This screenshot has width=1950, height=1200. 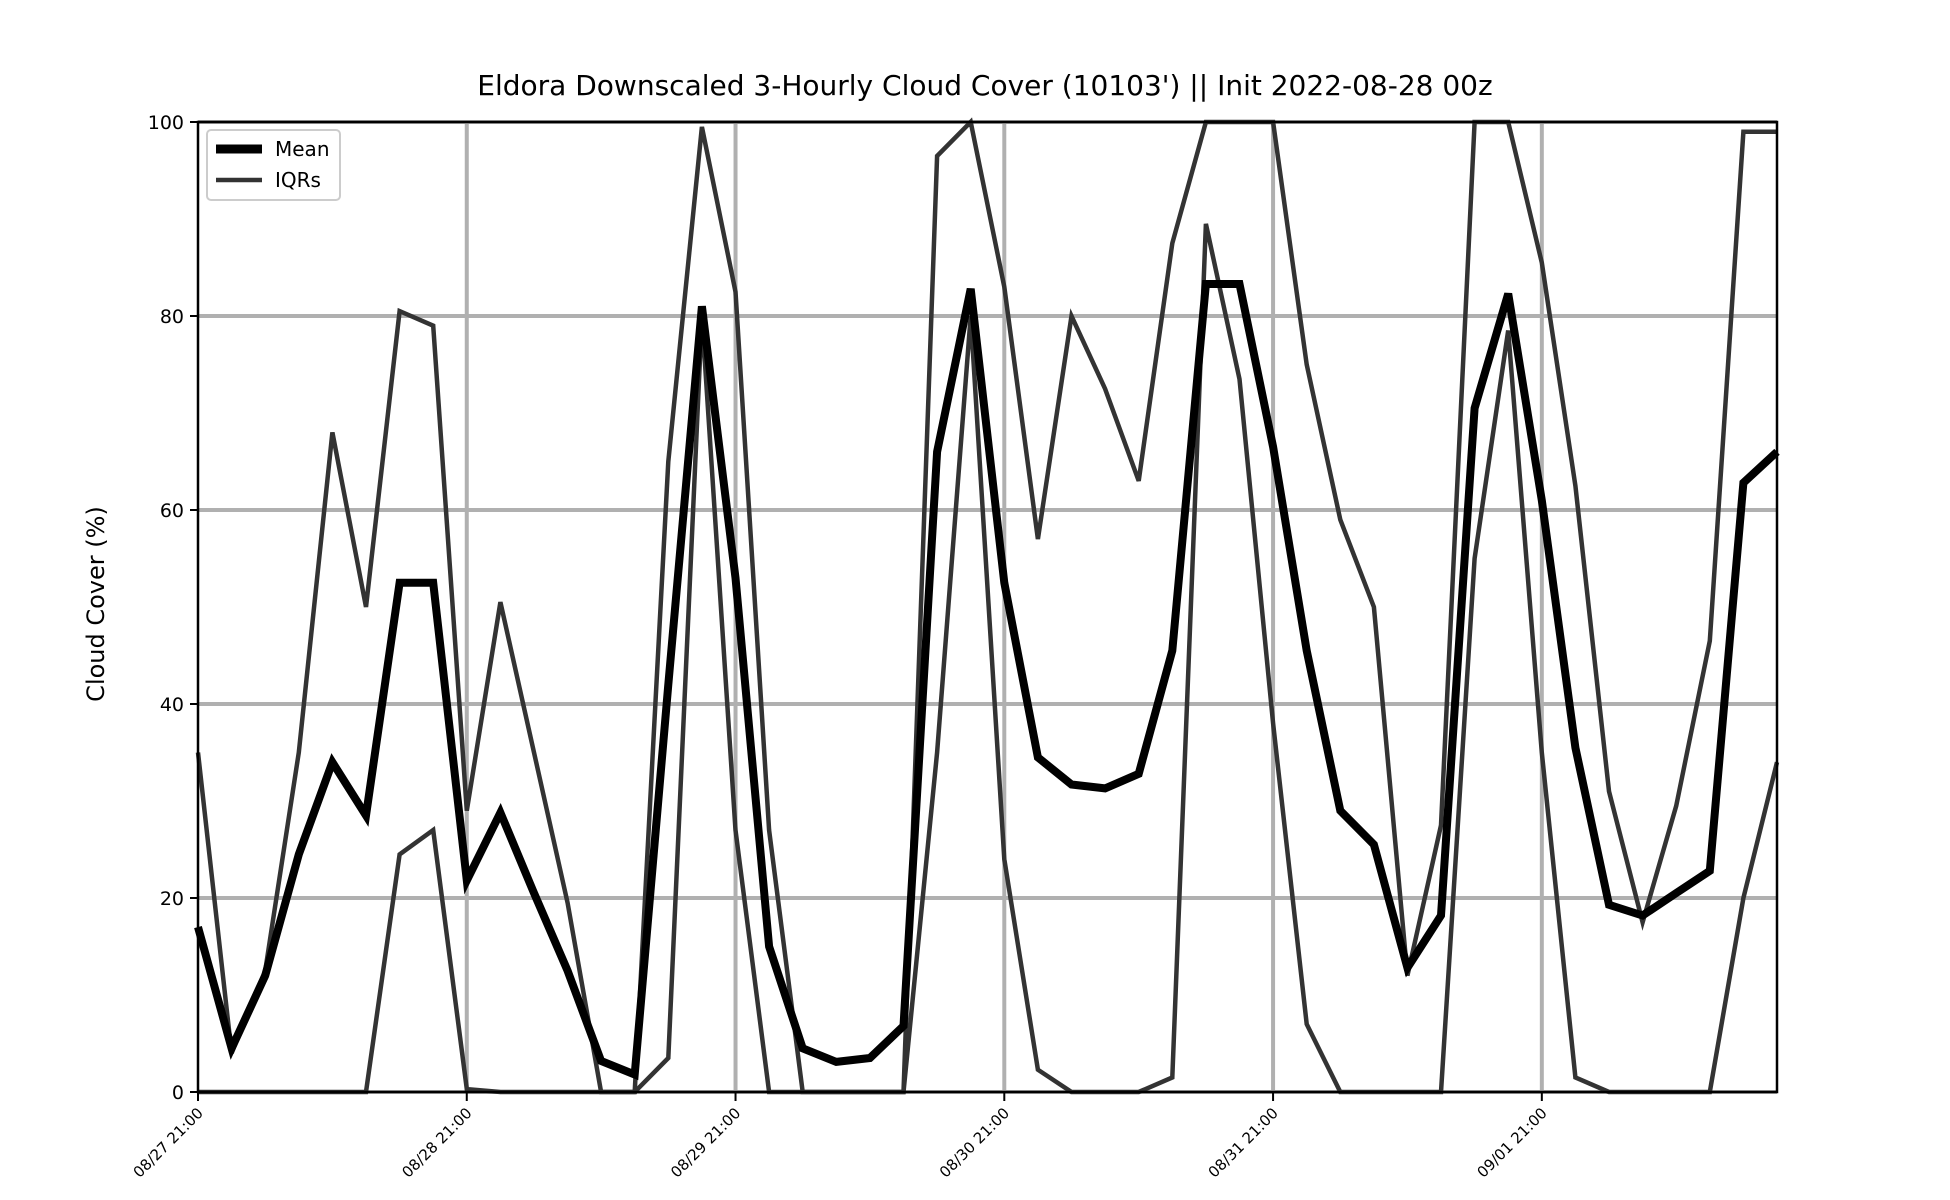 I want to click on y-tick-label: 80, so click(x=172, y=317).